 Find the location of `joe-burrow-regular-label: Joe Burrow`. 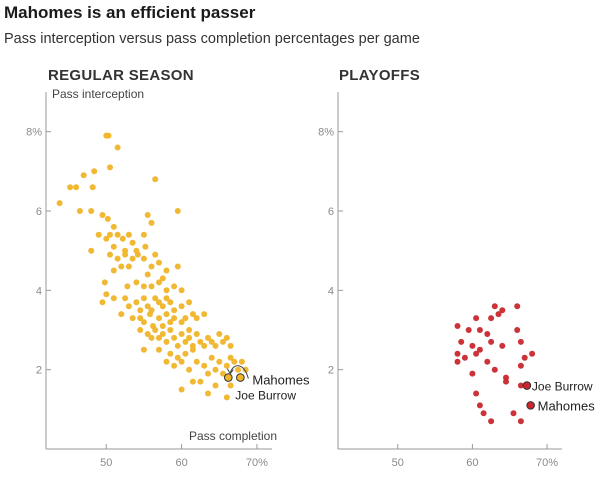

joe-burrow-regular-label: Joe Burrow is located at coordinates (265, 396).